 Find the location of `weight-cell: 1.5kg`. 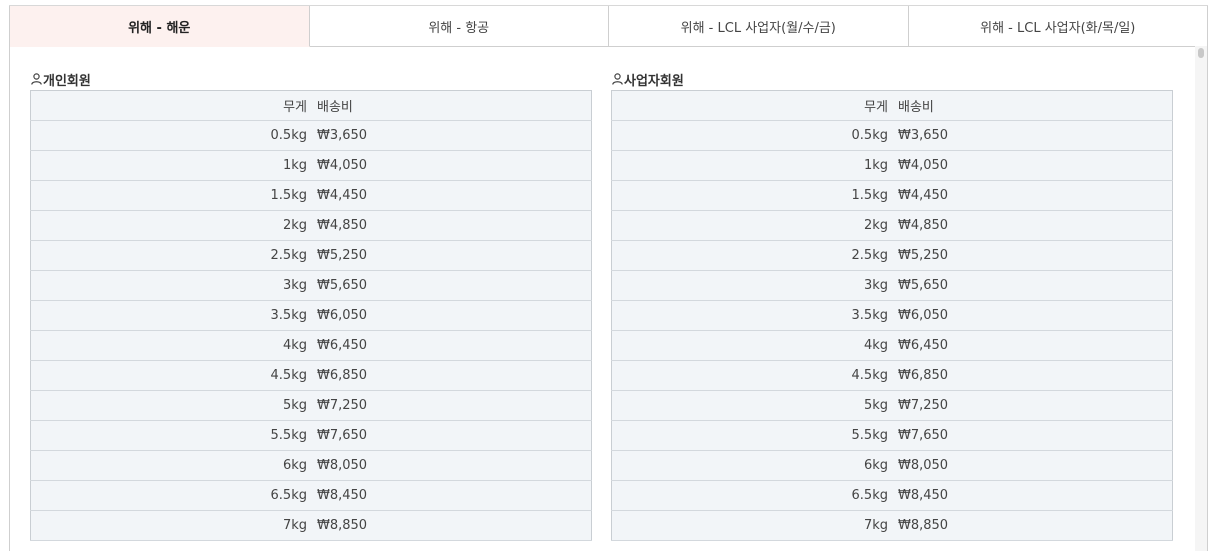

weight-cell: 1.5kg is located at coordinates (751, 195).